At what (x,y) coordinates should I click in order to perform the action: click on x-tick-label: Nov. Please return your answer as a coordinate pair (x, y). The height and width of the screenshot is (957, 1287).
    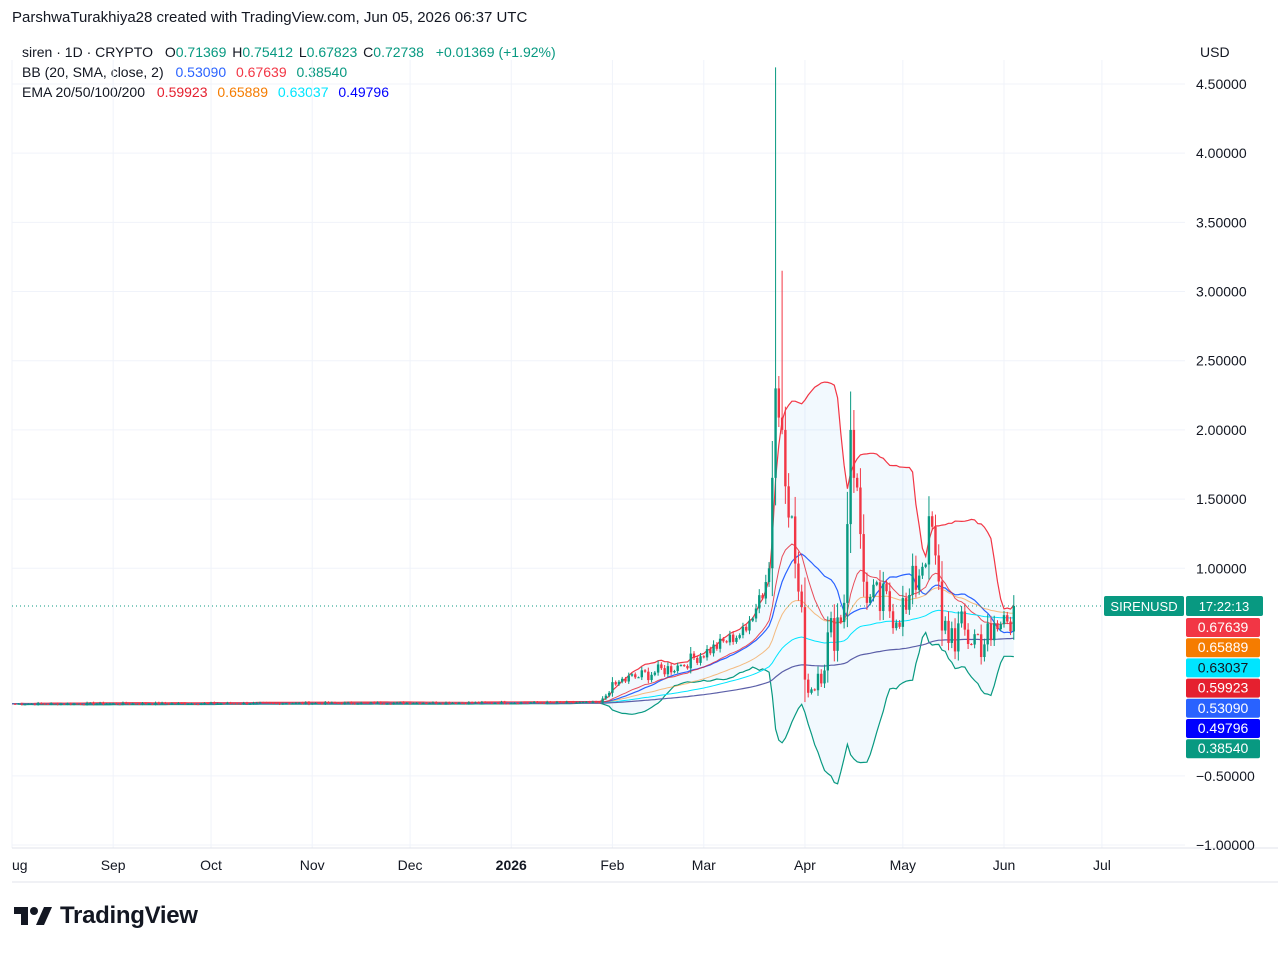
    Looking at the image, I should click on (312, 865).